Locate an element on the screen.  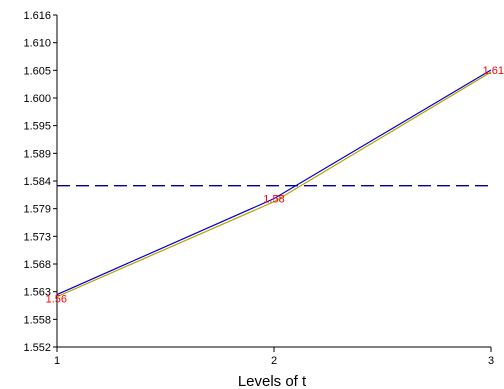
y-tick-label: 1.600 is located at coordinates (37, 99).